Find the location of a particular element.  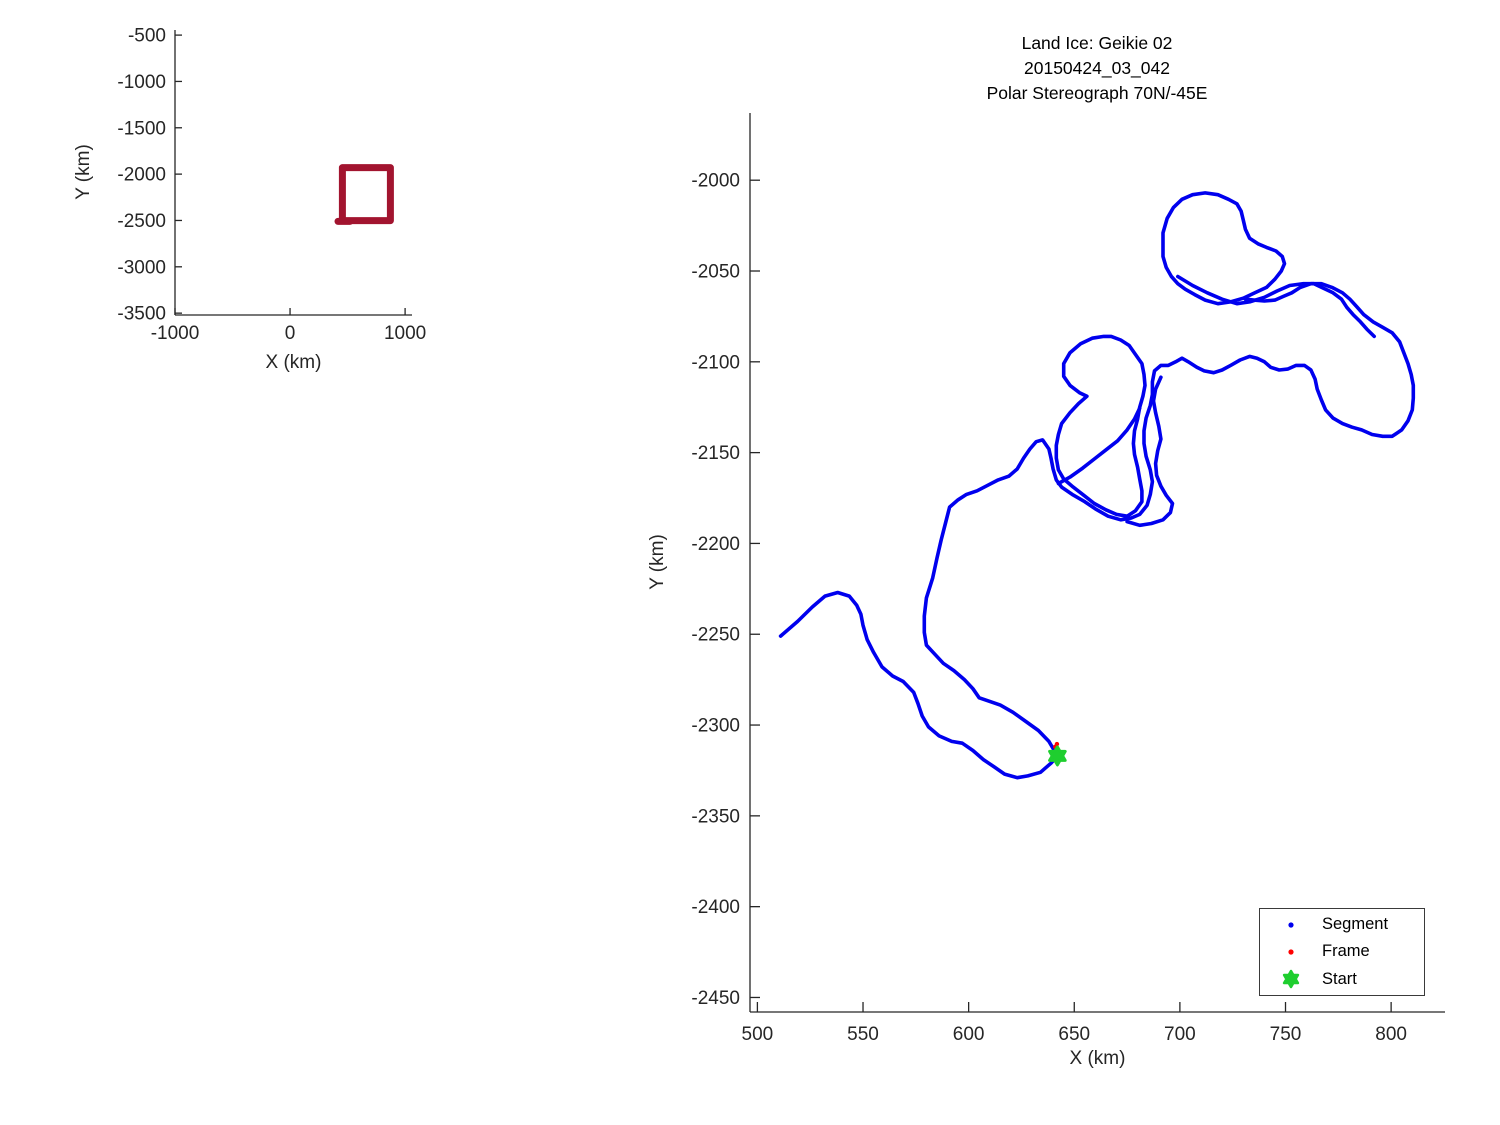

y-tick-label: -2200 is located at coordinates (715, 544).